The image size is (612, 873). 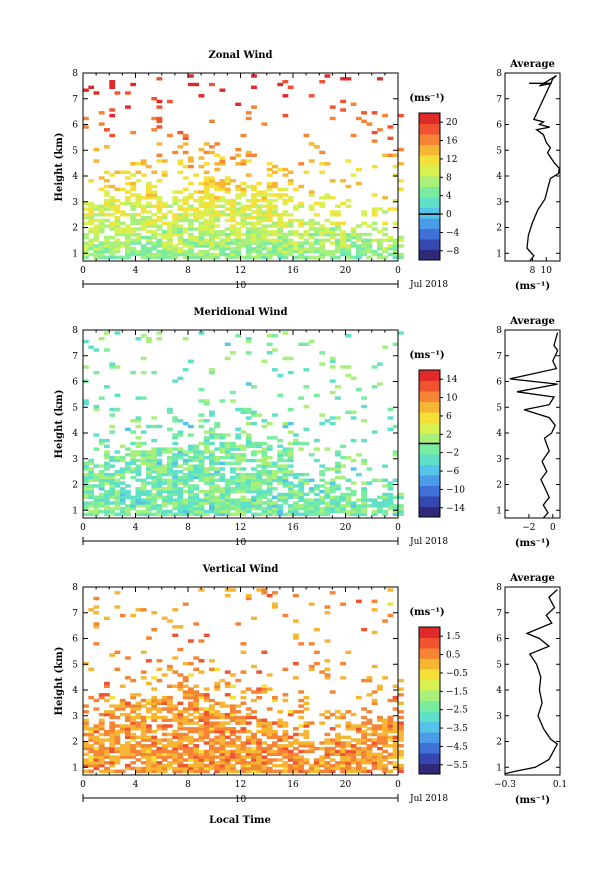 What do you see at coordinates (75, 511) in the screenshot?
I see `y-tick-label: 1` at bounding box center [75, 511].